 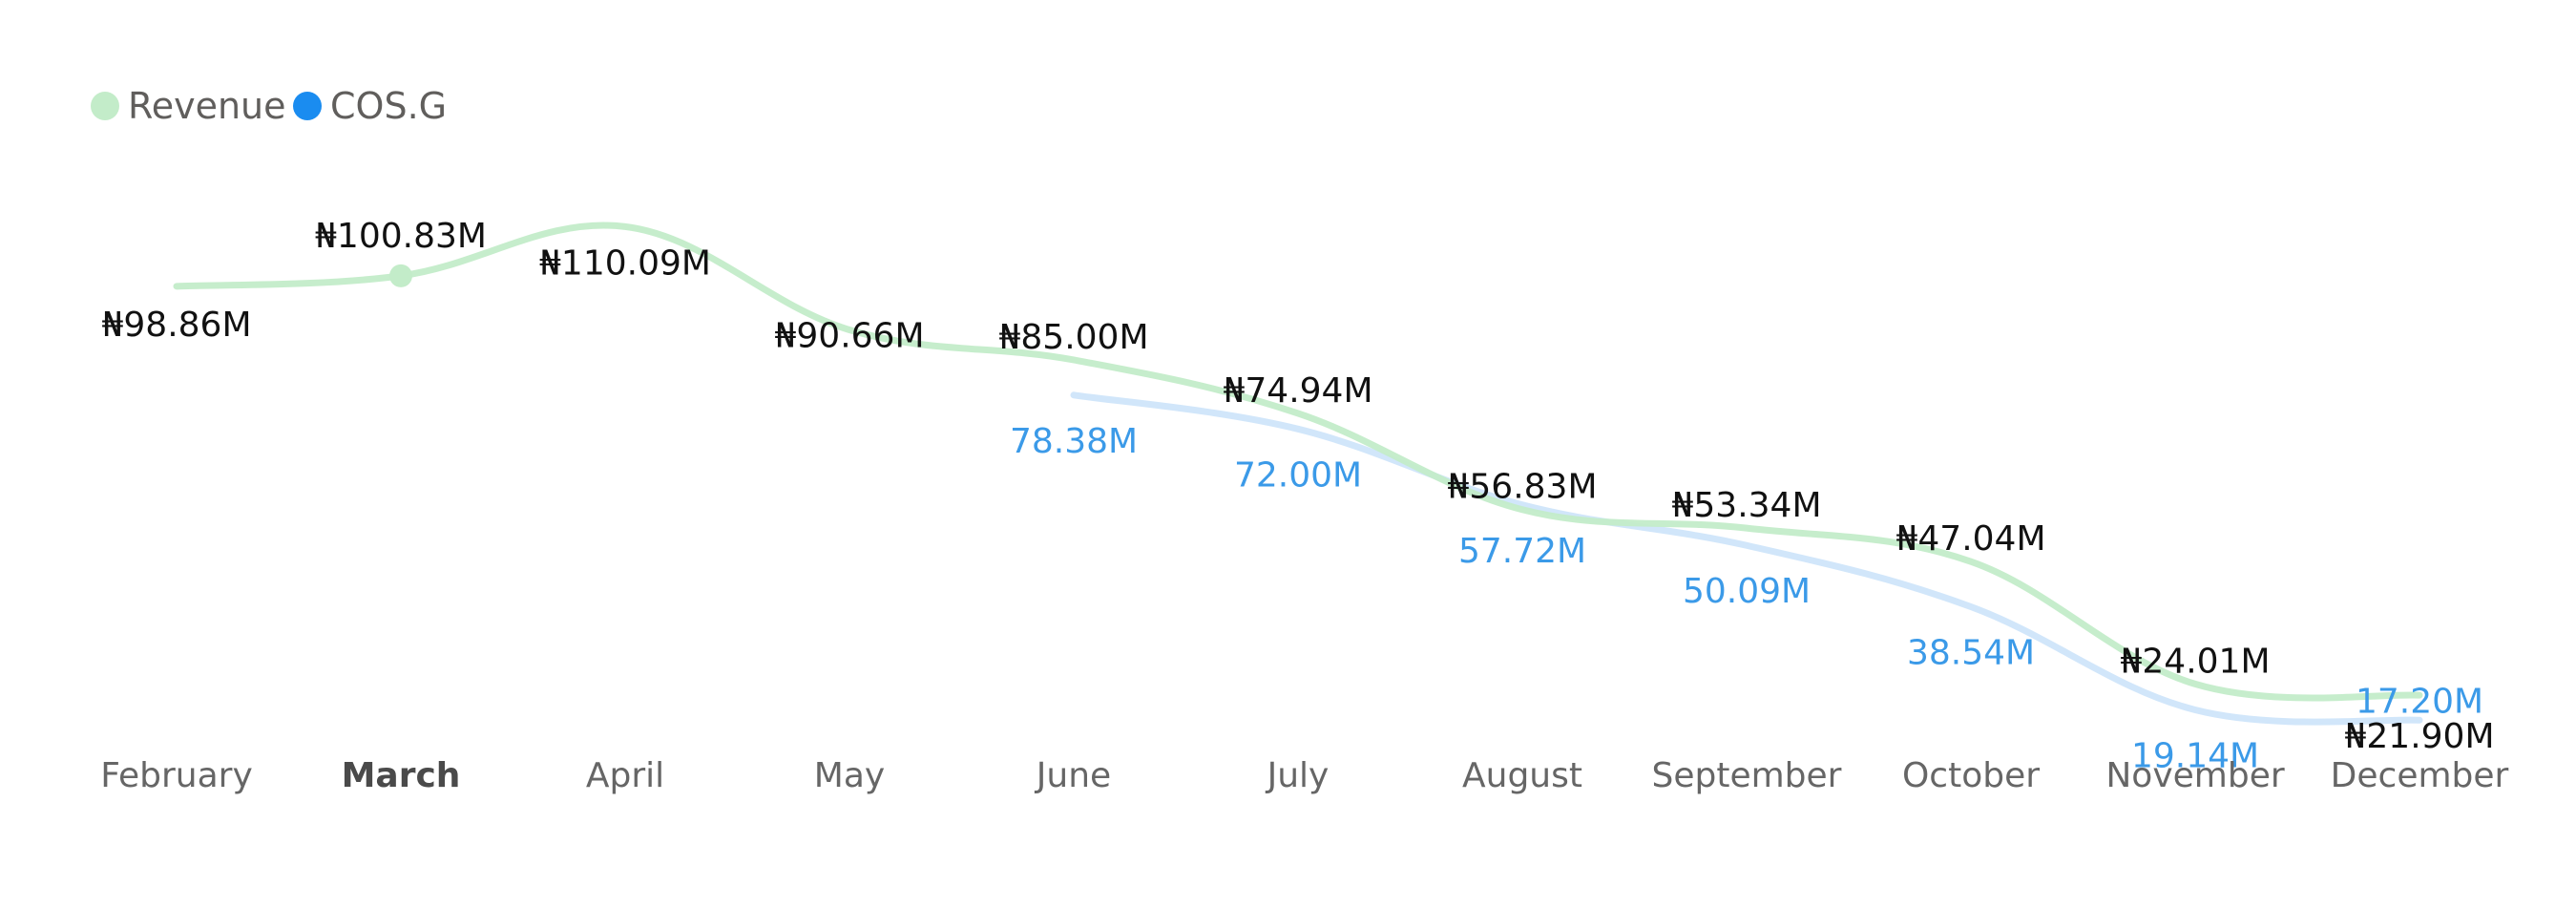 I want to click on legend-label-cos-g: COS.G, so click(x=388, y=106).